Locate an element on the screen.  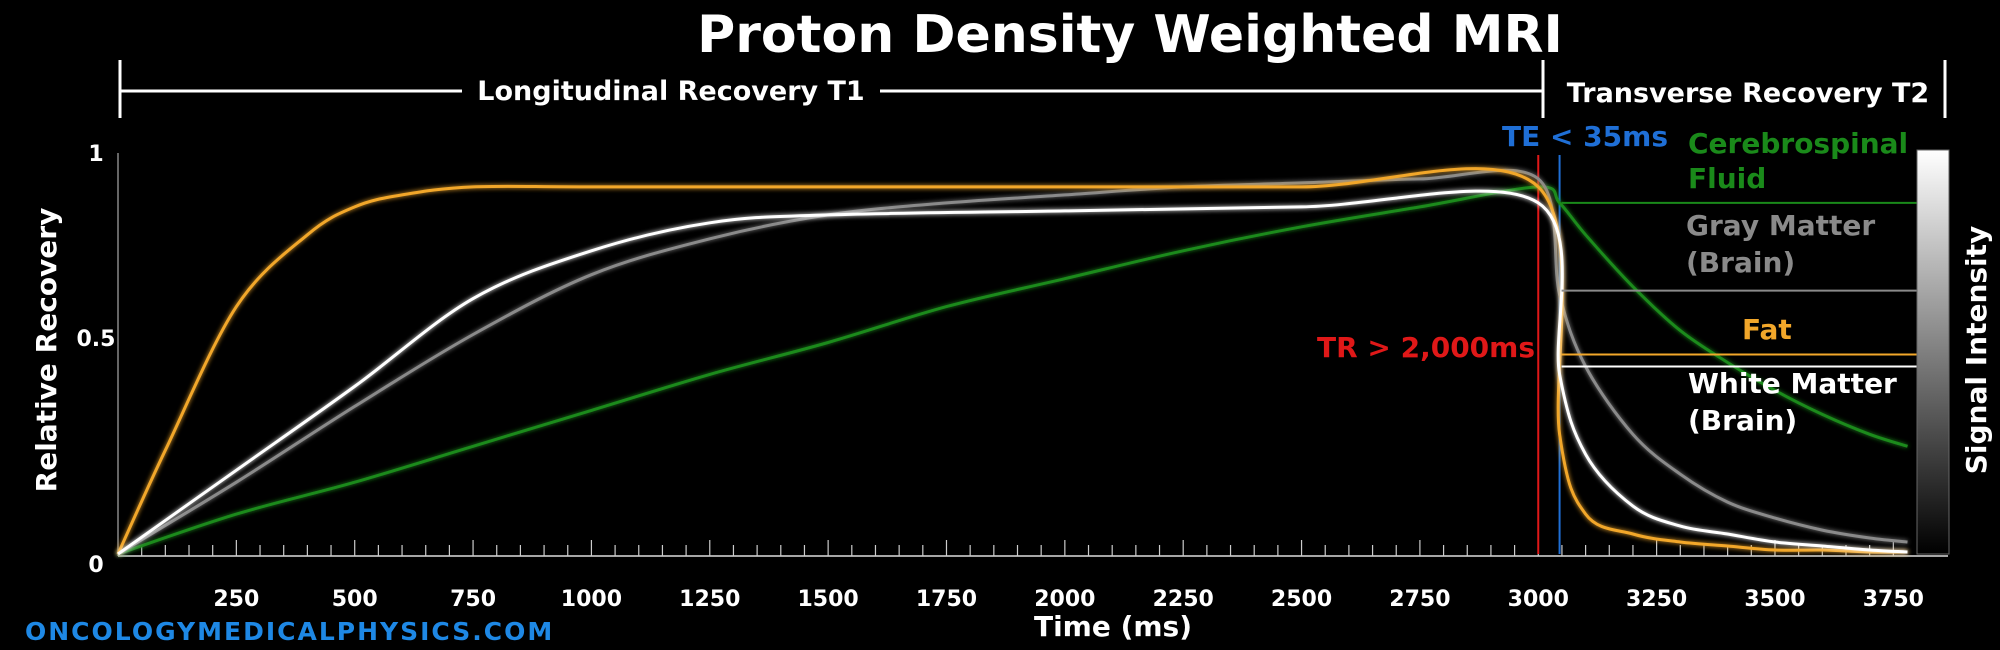
label-white-matter-line2: (Brain) is located at coordinates (1742, 420).